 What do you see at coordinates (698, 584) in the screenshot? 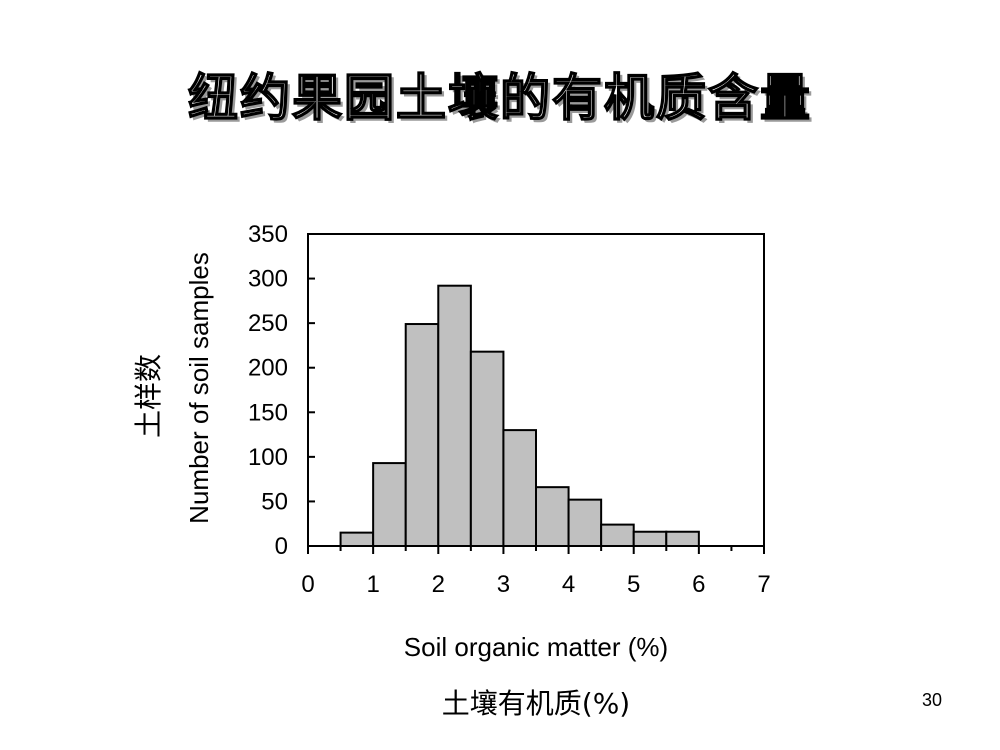
I see `x-tick-label: 6` at bounding box center [698, 584].